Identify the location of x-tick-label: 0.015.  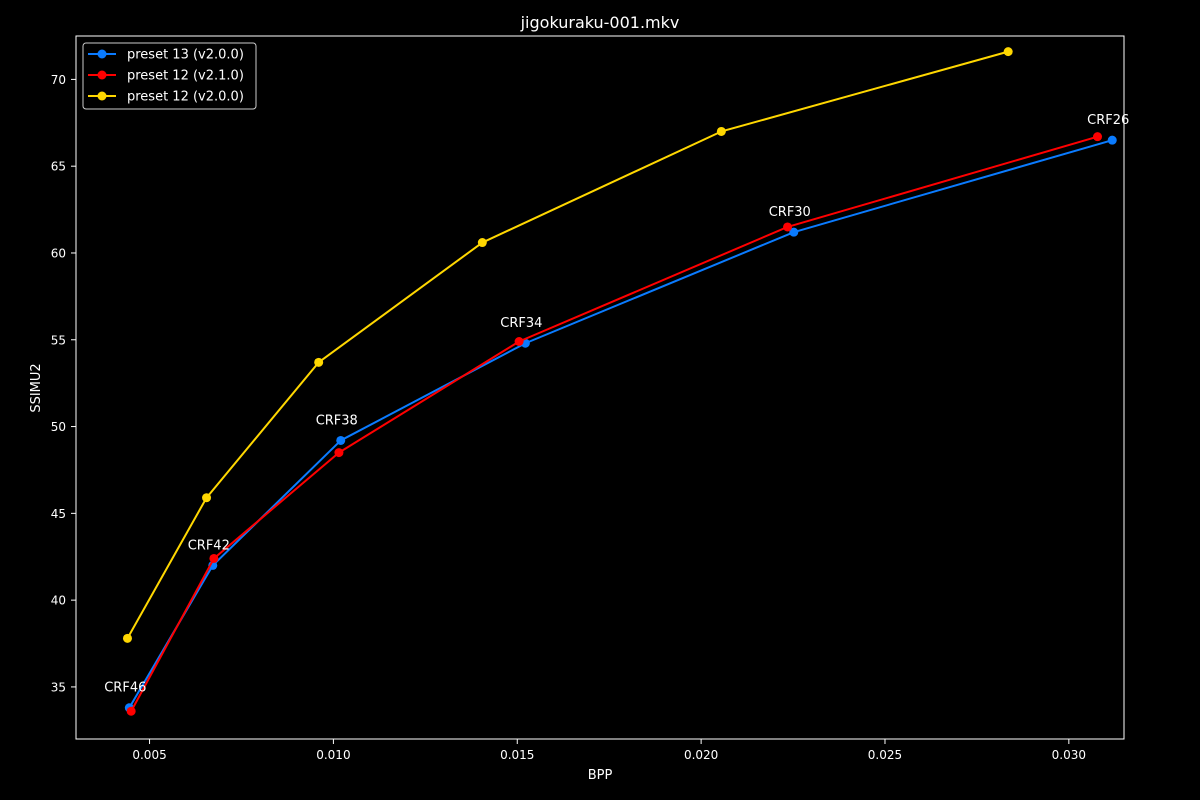
(517, 755).